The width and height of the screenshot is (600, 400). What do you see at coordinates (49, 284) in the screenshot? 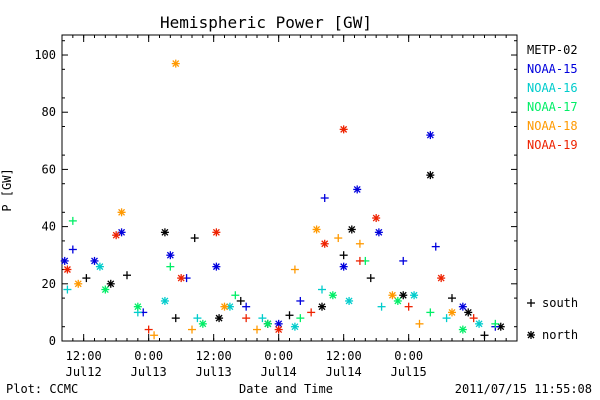
I see `y-tick-label: 20` at bounding box center [49, 284].